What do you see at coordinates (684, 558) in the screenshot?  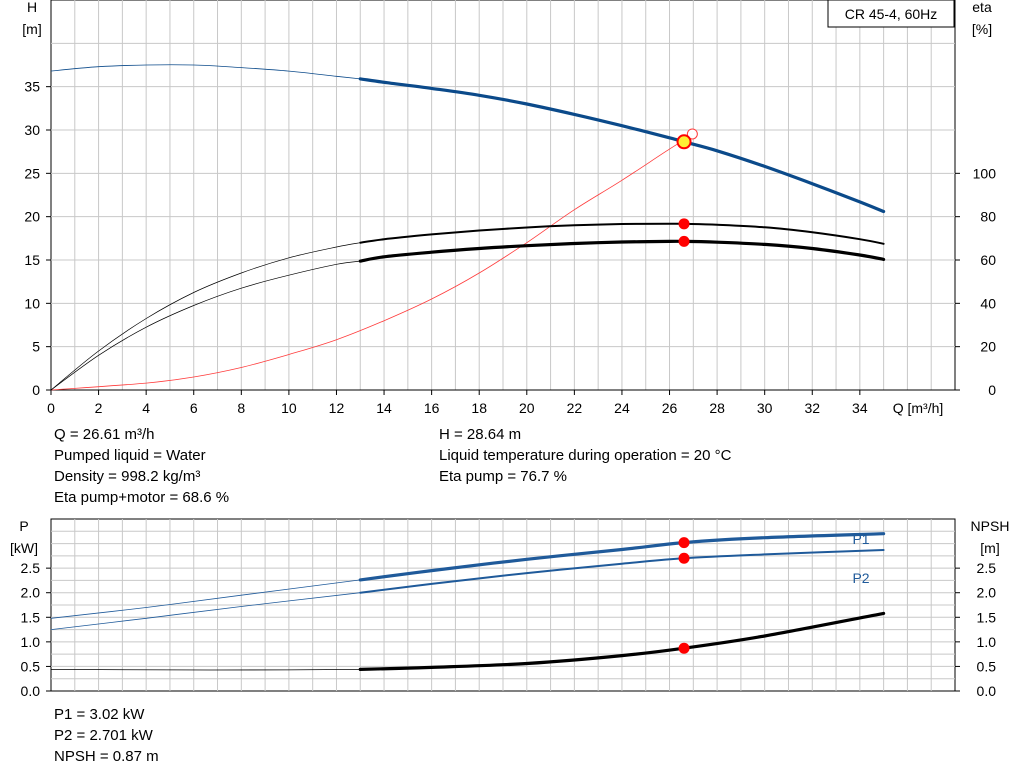 I see `p2-marker` at bounding box center [684, 558].